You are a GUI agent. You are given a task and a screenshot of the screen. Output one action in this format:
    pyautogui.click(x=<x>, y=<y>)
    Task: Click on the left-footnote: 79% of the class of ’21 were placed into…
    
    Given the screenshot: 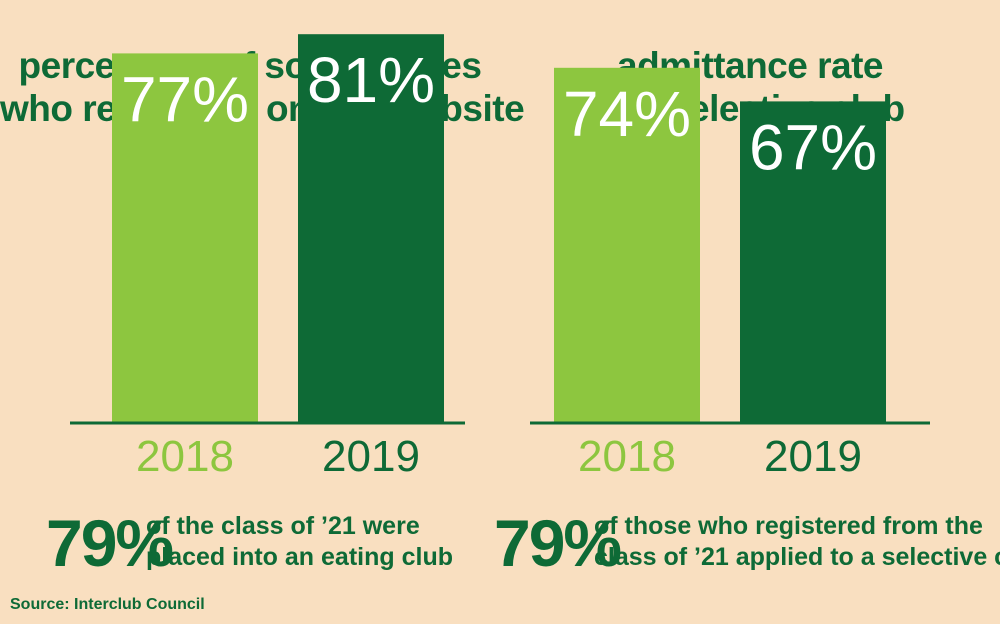 What is the action you would take?
    pyautogui.click(x=266, y=545)
    